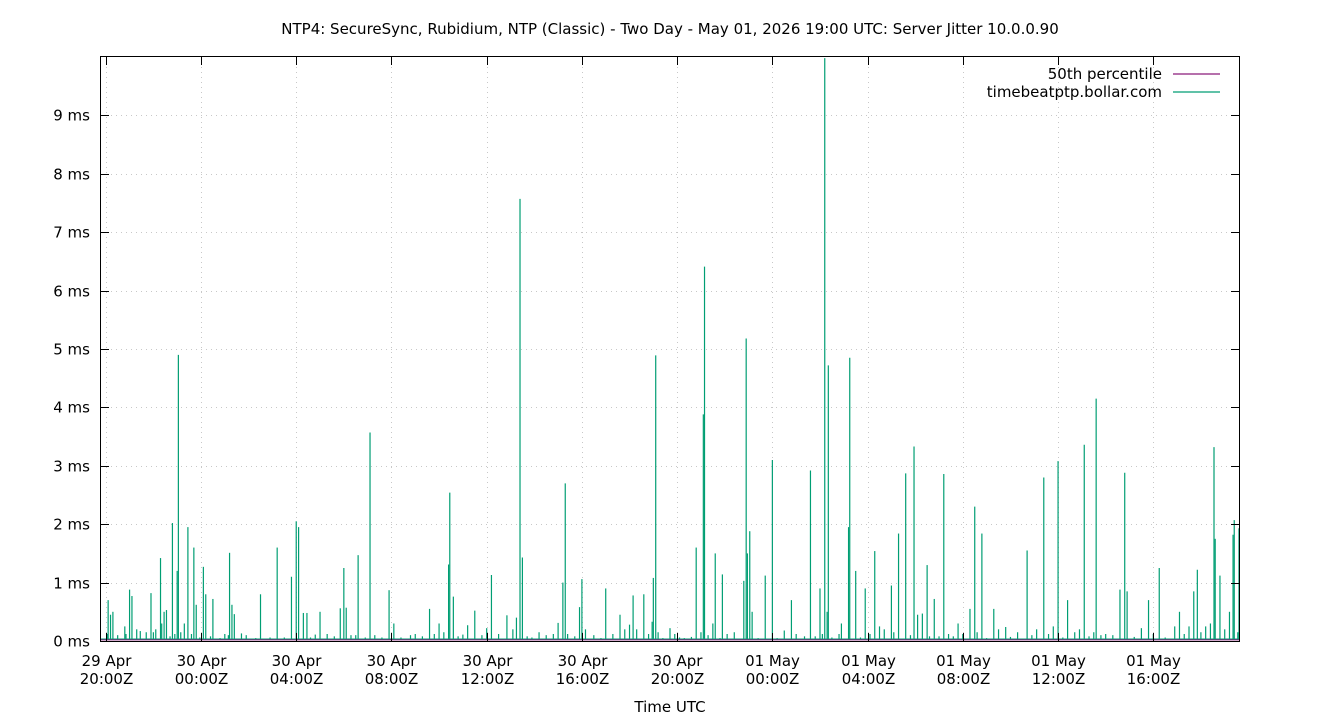 The width and height of the screenshot is (1340, 720). I want to click on legend: 50th percentile timebeatptp.bollar.com, so click(1103, 83).